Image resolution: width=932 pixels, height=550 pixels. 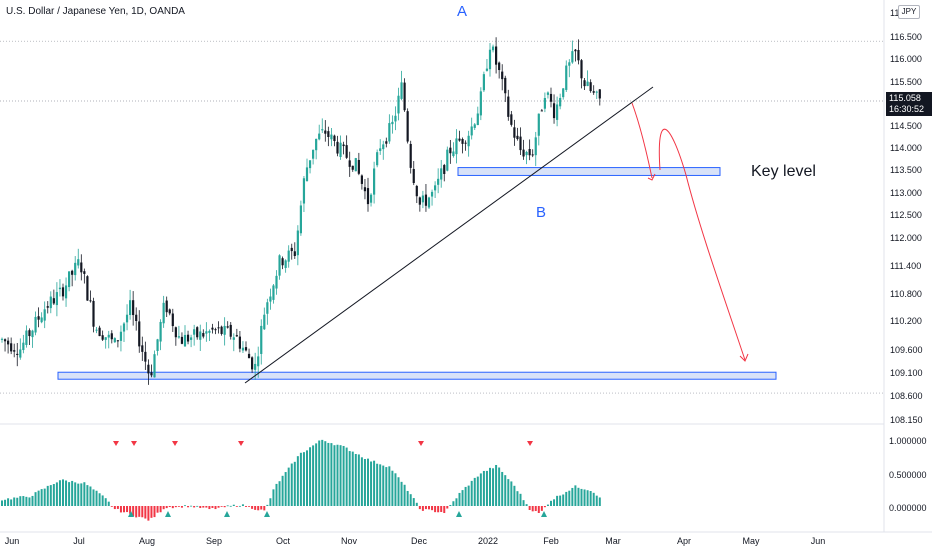 What do you see at coordinates (95, 11) in the screenshot?
I see `symbol-title: U.S. Dollar / Japanese Yen, 1D, OANDA` at bounding box center [95, 11].